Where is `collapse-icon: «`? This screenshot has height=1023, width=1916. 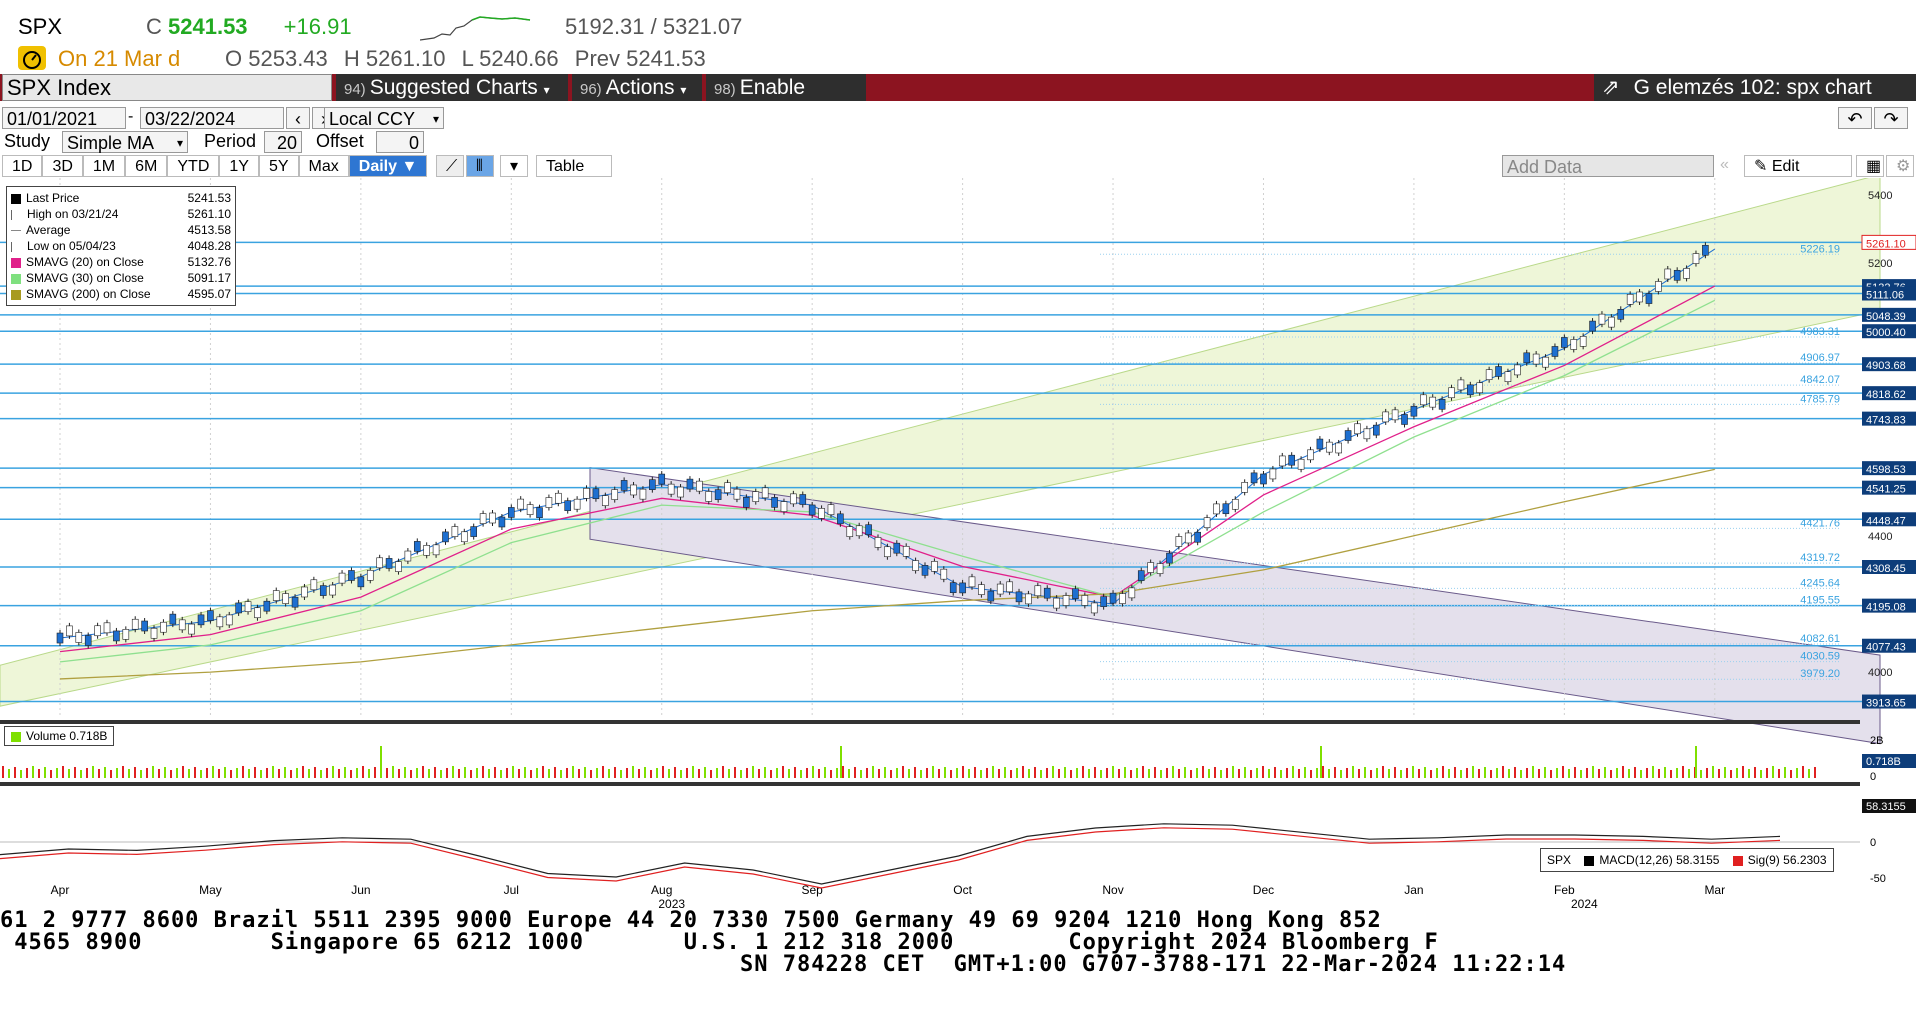 collapse-icon: « is located at coordinates (1724, 164).